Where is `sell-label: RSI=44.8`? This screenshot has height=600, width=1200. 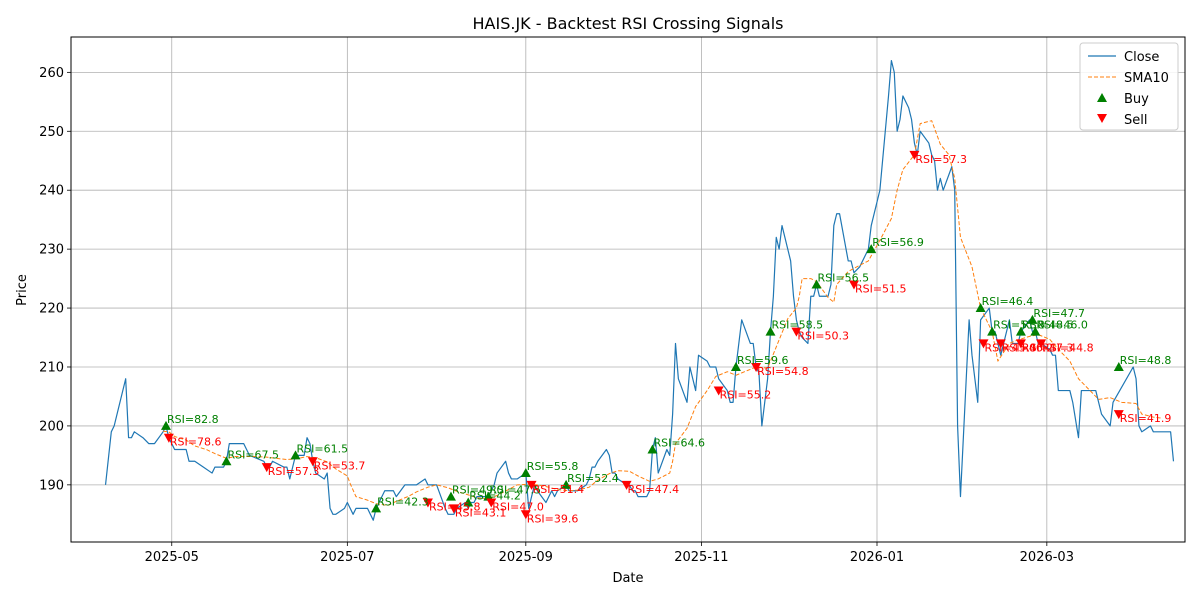 sell-label: RSI=44.8 is located at coordinates (1068, 347).